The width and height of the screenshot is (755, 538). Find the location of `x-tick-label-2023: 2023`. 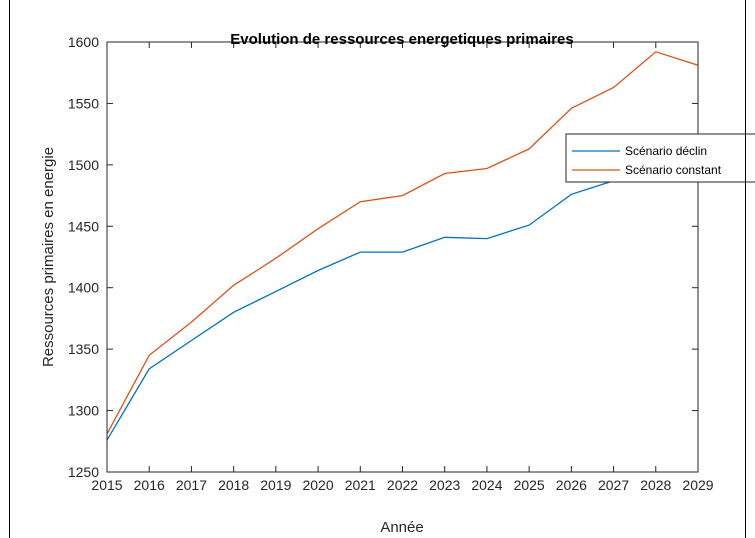

x-tick-label-2023: 2023 is located at coordinates (444, 485).